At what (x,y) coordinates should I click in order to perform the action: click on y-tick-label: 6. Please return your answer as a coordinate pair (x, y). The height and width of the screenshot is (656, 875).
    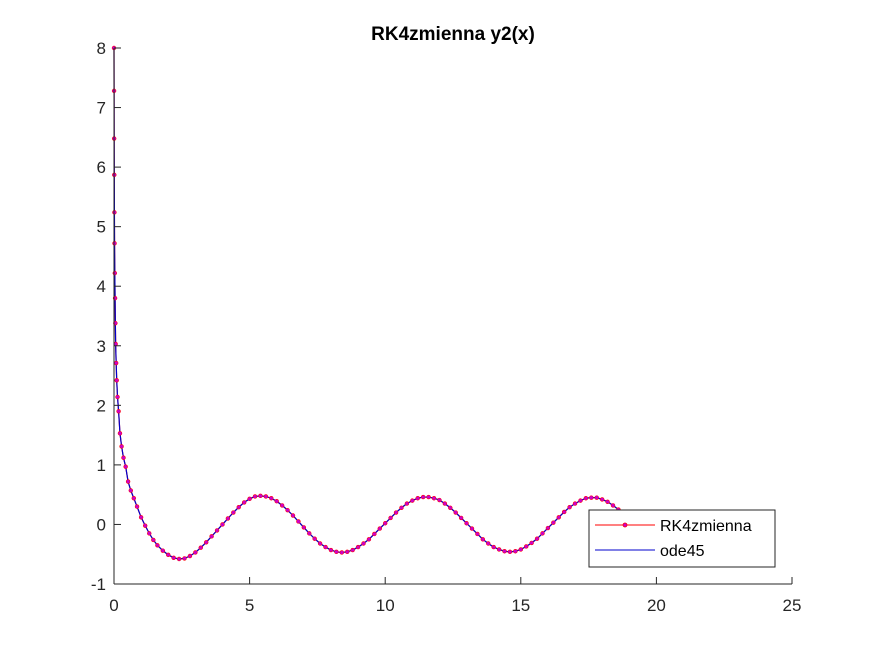
    Looking at the image, I should click on (101, 167).